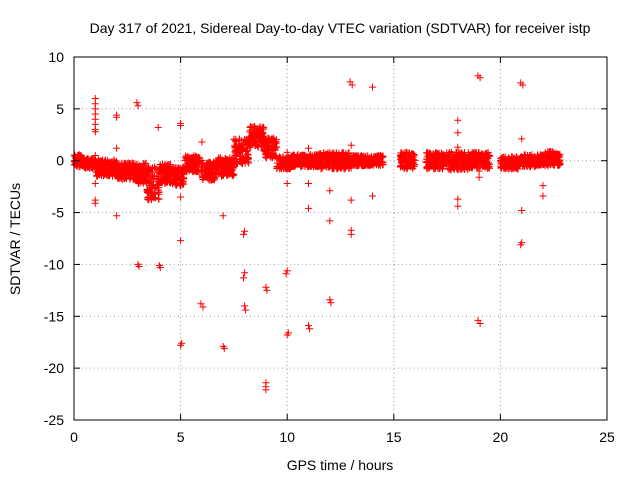  Describe the element at coordinates (287, 437) in the screenshot. I see `x-tick-label: 10` at that location.